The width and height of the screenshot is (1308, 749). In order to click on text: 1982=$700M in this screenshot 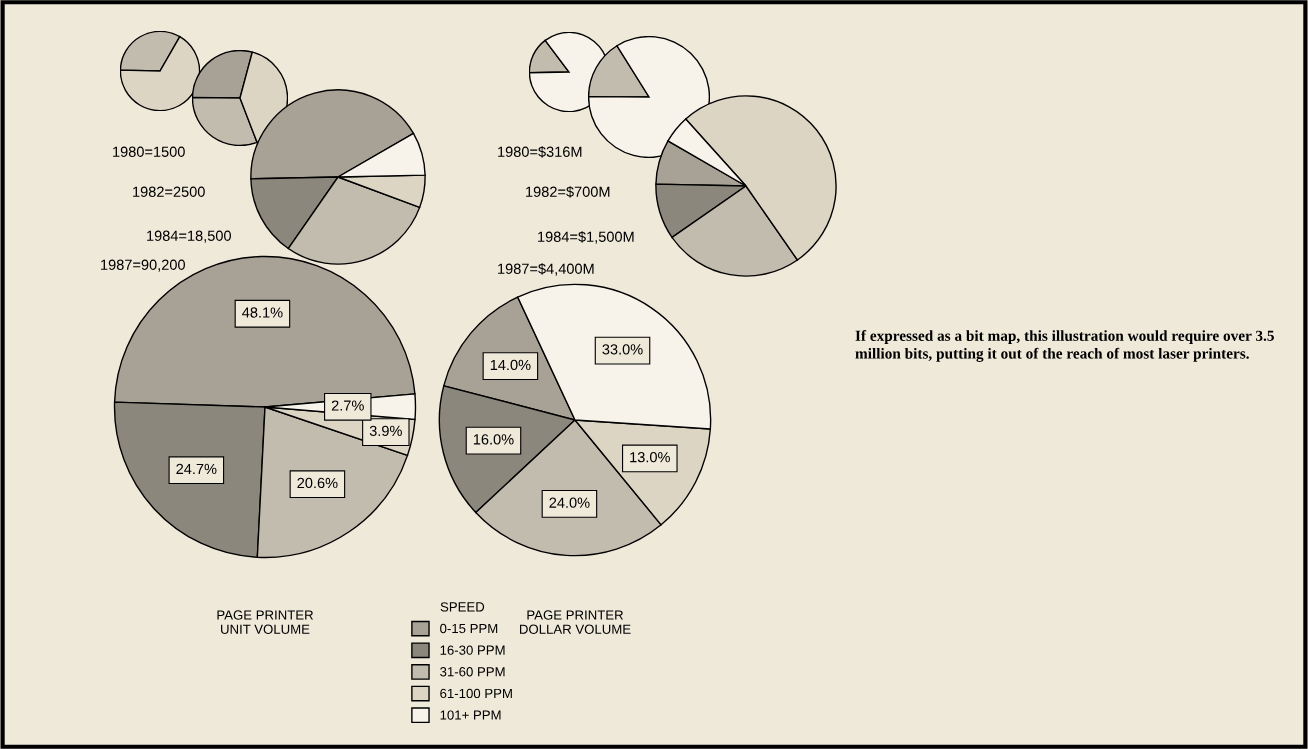, I will do `click(568, 191)`.